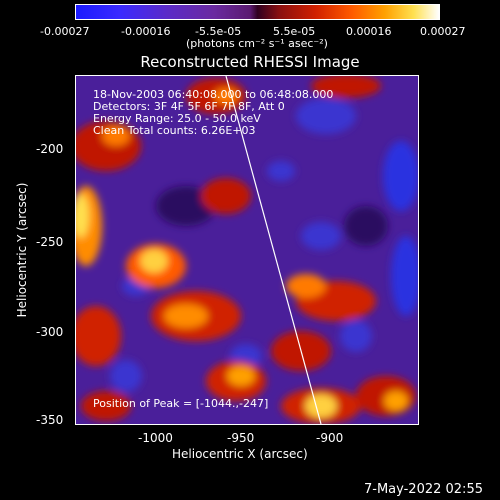 The height and width of the screenshot is (500, 500). What do you see at coordinates (50, 420) in the screenshot?
I see `y-tick-label: -350` at bounding box center [50, 420].